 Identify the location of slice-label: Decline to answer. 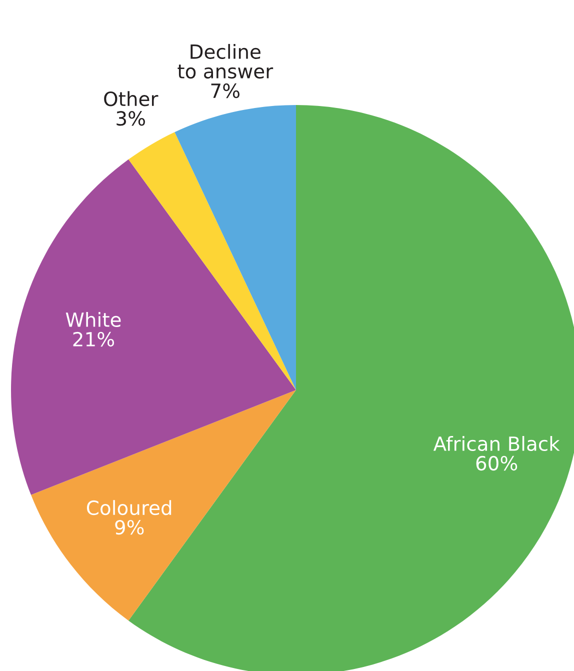
(226, 61).